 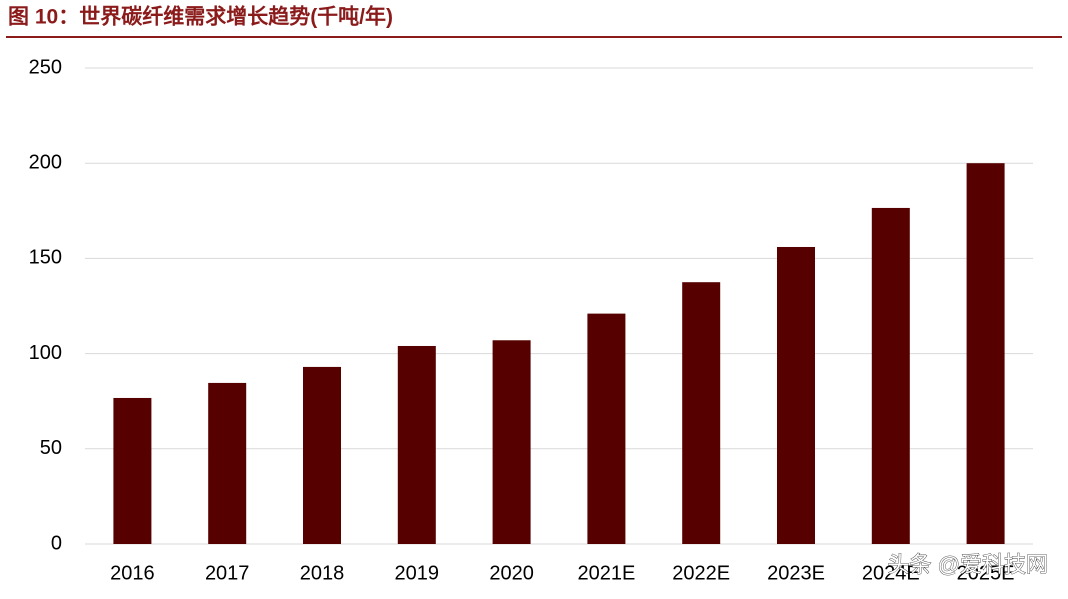 What do you see at coordinates (227, 573) in the screenshot?
I see `x-tick-label: 2017` at bounding box center [227, 573].